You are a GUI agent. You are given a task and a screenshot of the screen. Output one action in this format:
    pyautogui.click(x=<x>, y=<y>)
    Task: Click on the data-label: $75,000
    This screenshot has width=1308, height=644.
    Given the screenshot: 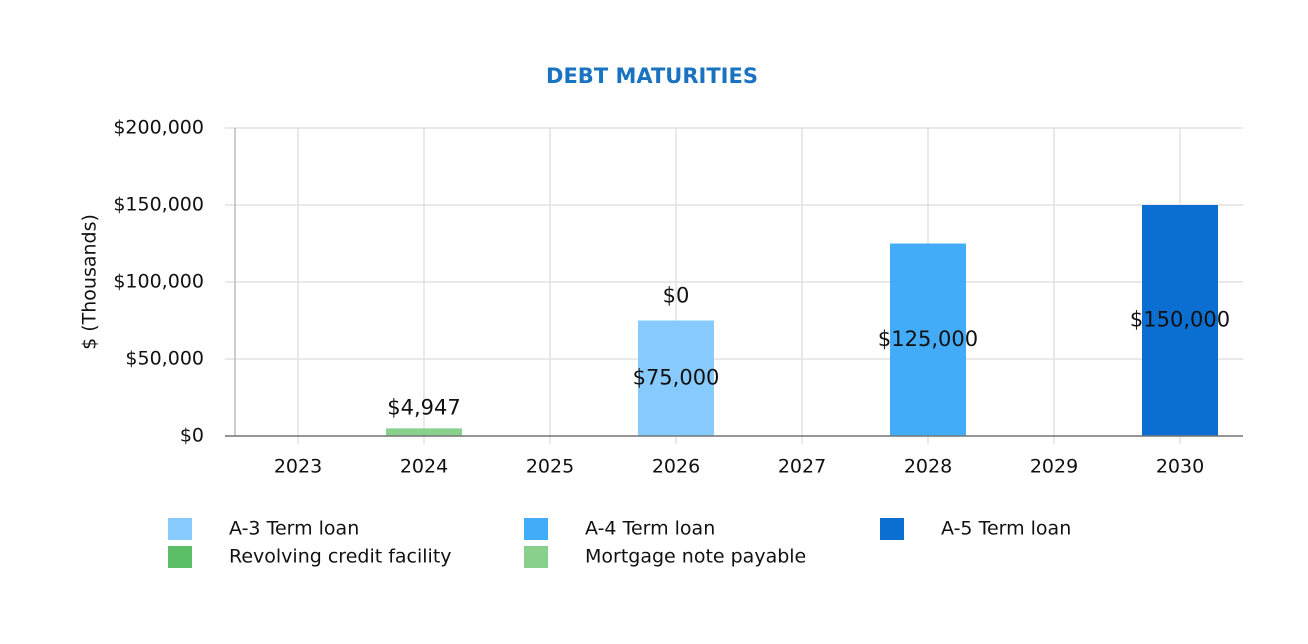 What is the action you would take?
    pyautogui.click(x=676, y=377)
    